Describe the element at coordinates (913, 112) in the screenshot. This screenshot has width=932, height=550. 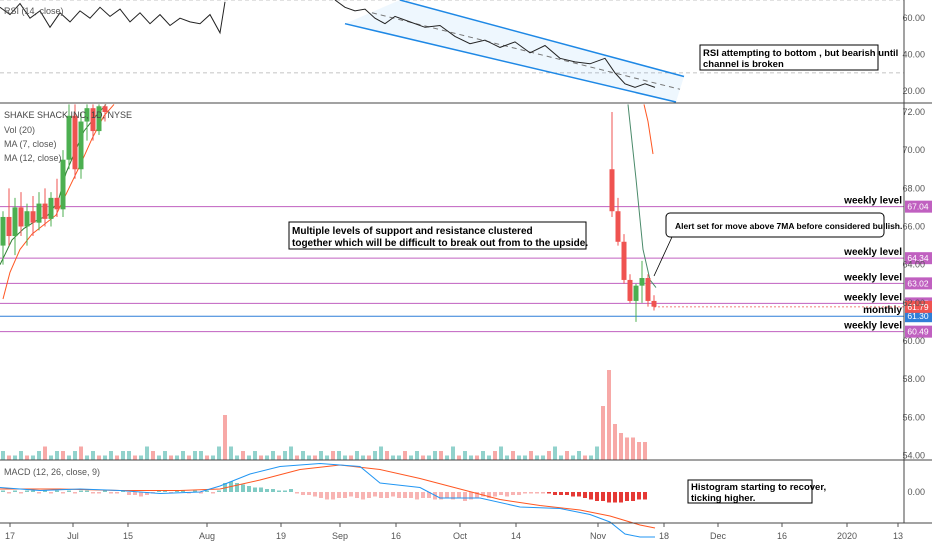
I see `price-tick-label: 72.00` at that location.